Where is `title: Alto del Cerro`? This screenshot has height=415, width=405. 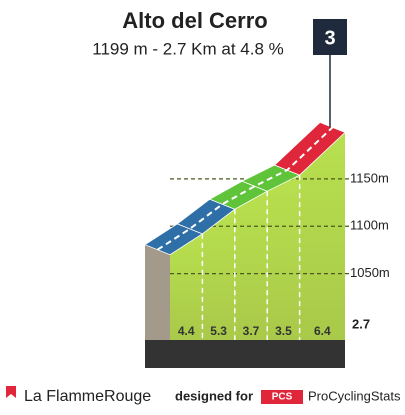 title: Alto del Cerro is located at coordinates (194, 20).